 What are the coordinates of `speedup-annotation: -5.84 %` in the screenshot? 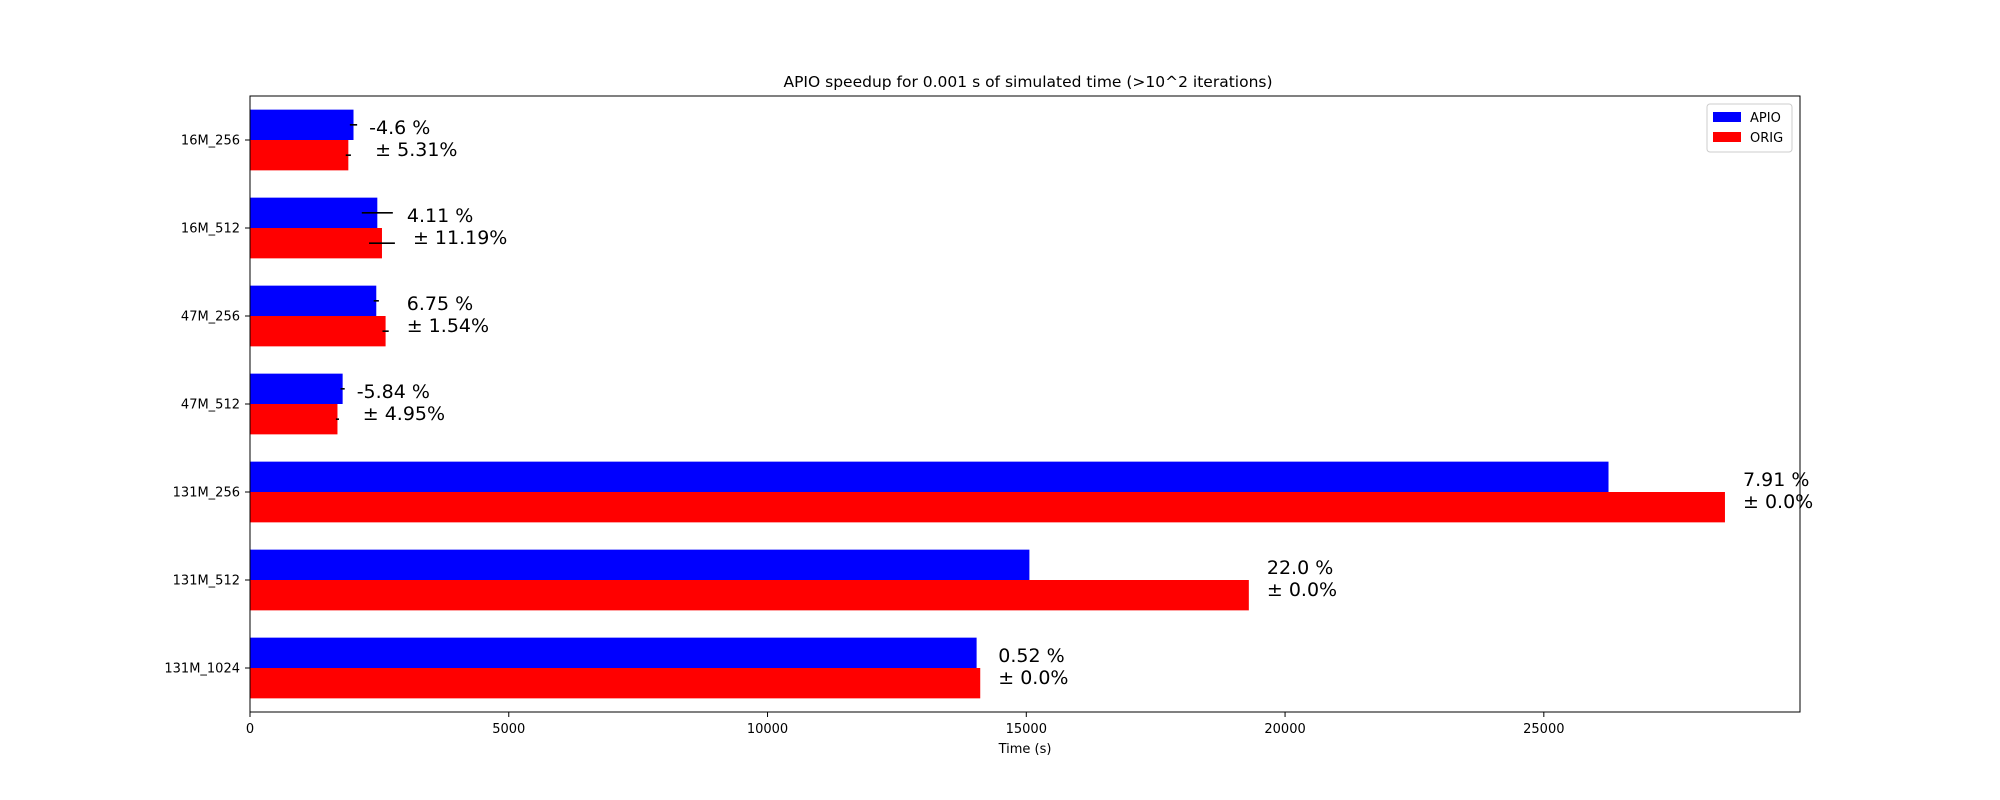 It's located at (393, 392).